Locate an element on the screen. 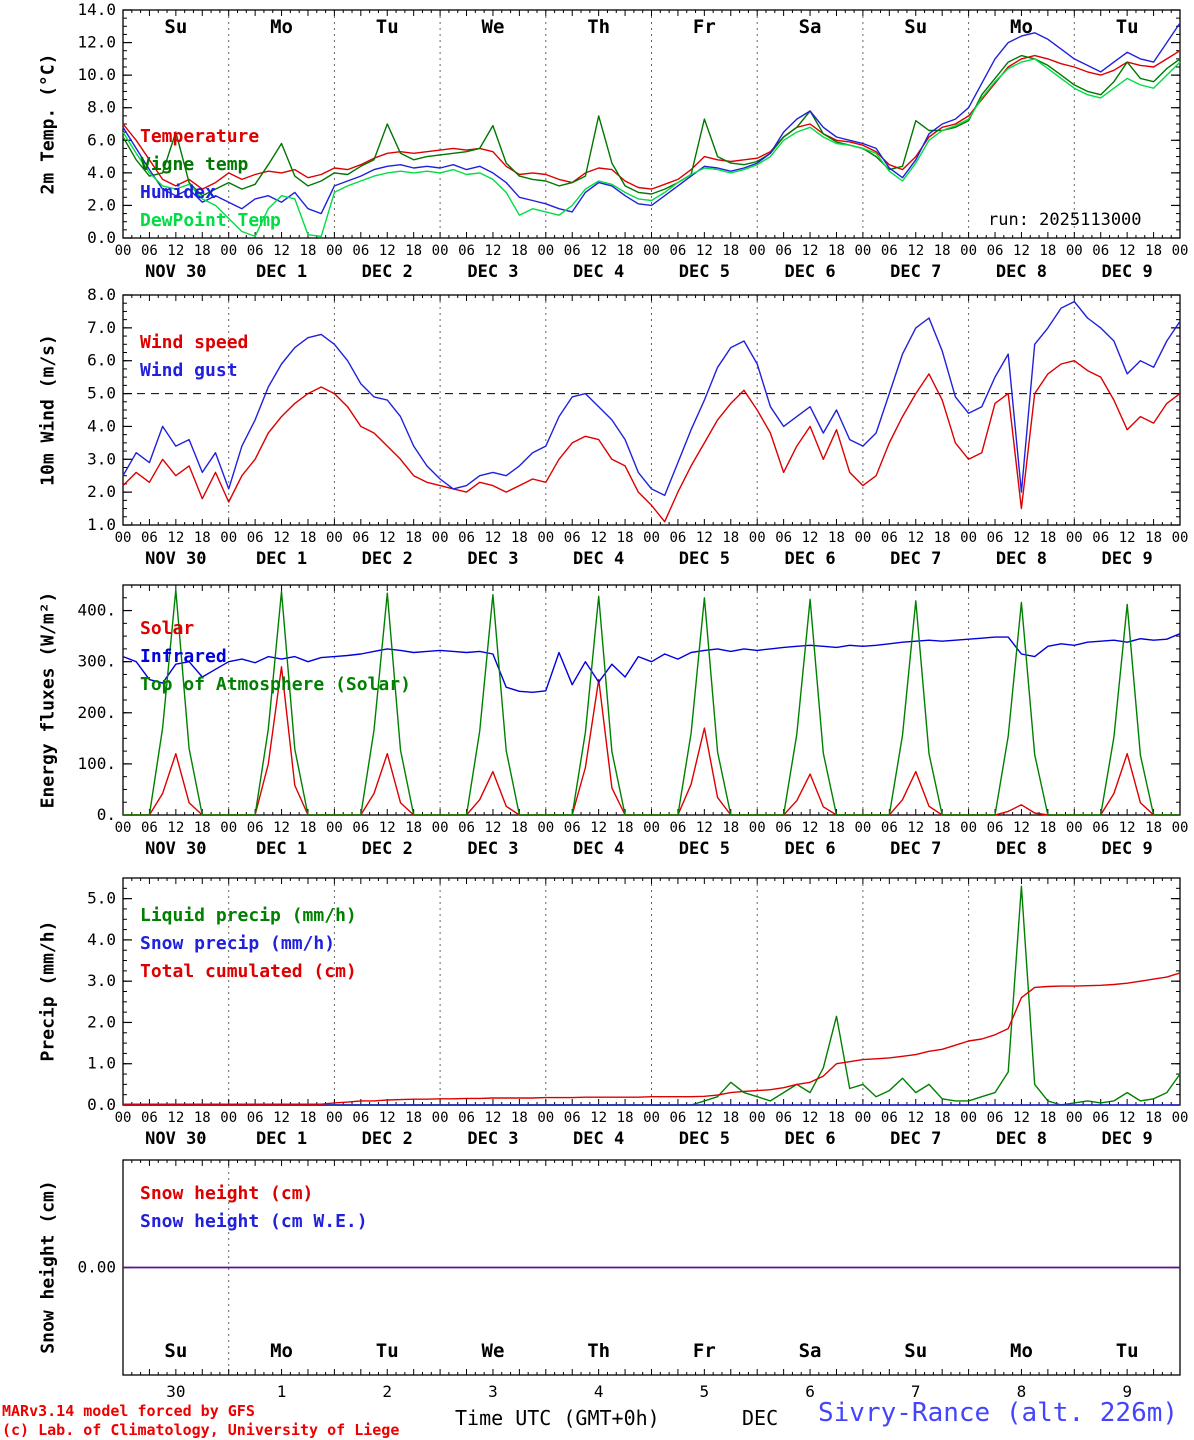  y-tick-label: 4.0 is located at coordinates (101, 939).